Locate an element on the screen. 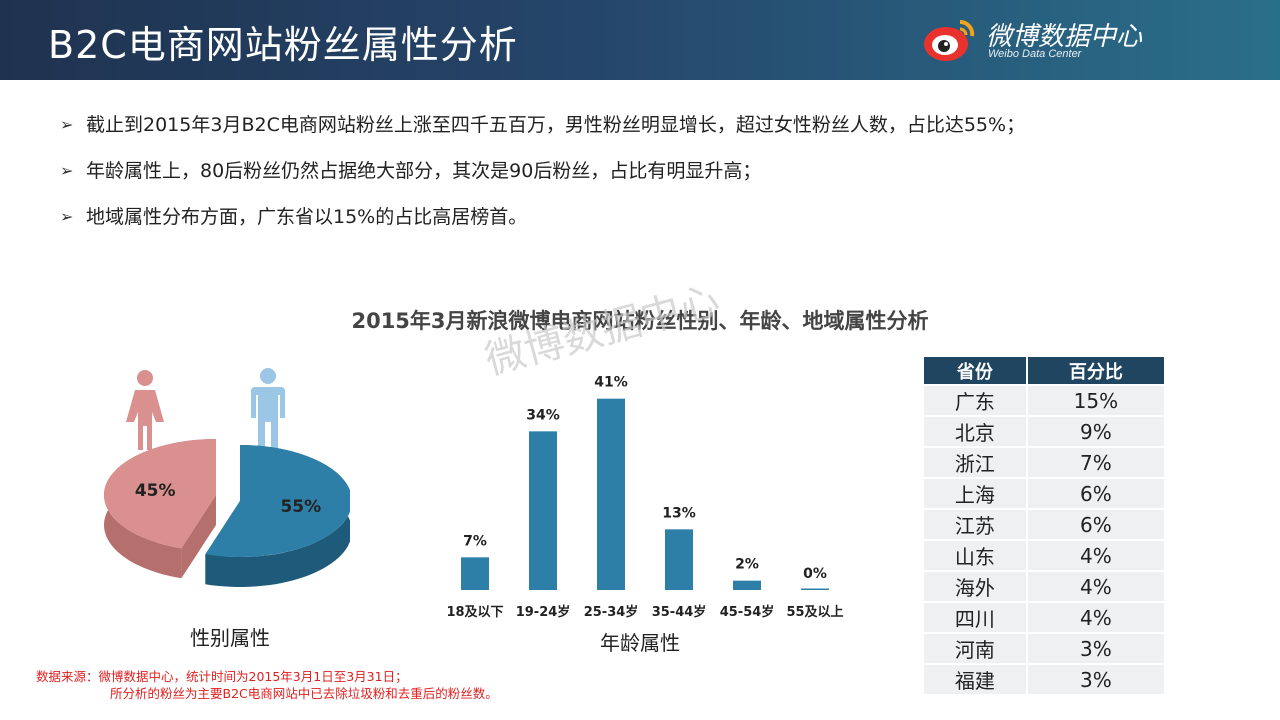 The width and height of the screenshot is (1280, 720). bar-category-label: 45-54岁 is located at coordinates (747, 612).